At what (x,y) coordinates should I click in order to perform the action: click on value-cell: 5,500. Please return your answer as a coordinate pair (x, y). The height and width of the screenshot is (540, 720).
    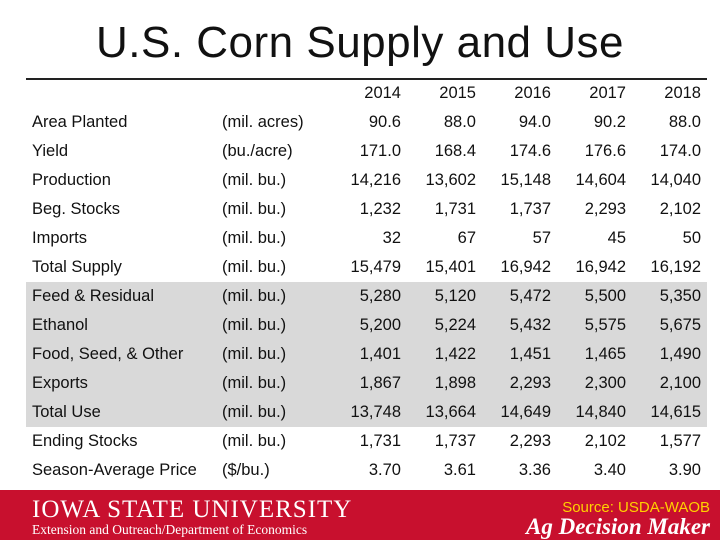
    Looking at the image, I should click on (594, 296).